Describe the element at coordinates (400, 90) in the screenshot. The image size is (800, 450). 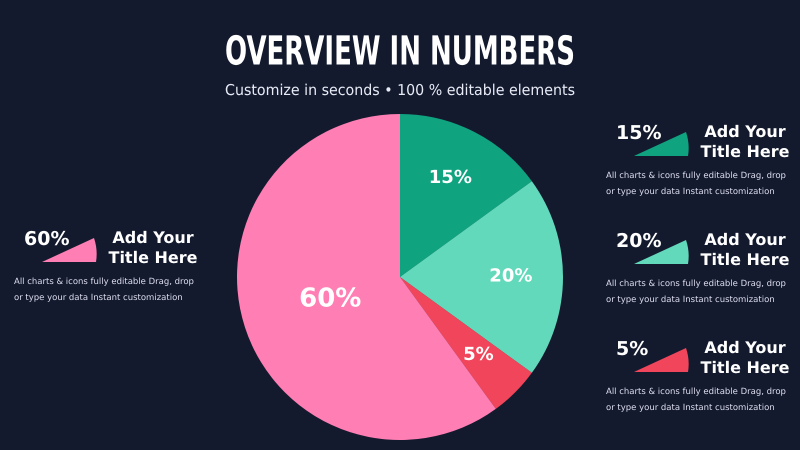
I see `chart-subtitle: Customize in seconds • 100 % editable elements` at that location.